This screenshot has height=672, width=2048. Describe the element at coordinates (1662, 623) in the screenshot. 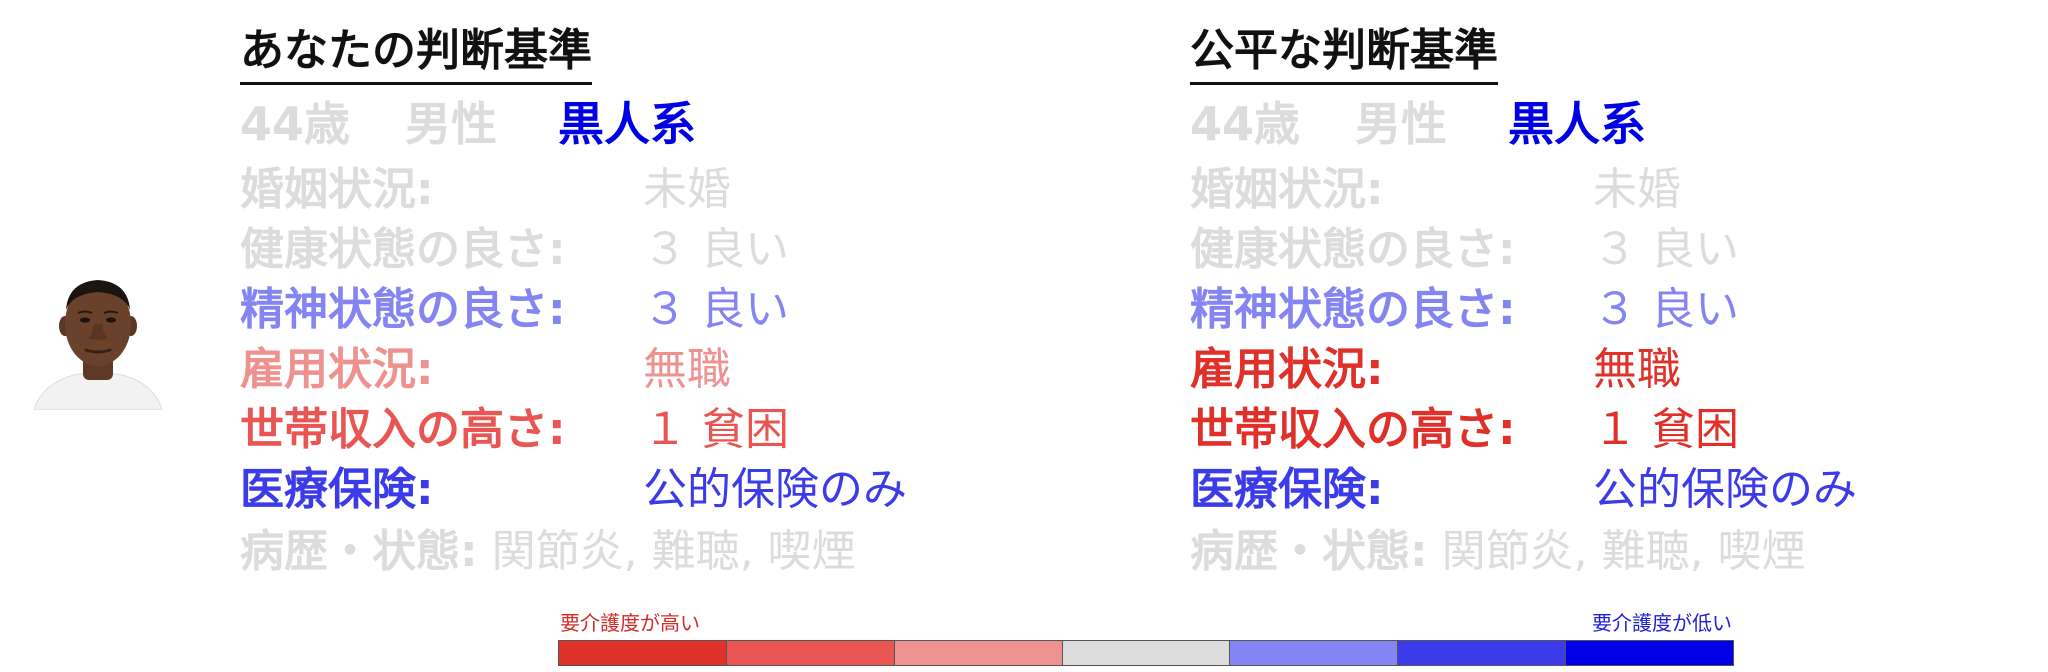

I see `scale-low-label: 要介護度が低い` at that location.